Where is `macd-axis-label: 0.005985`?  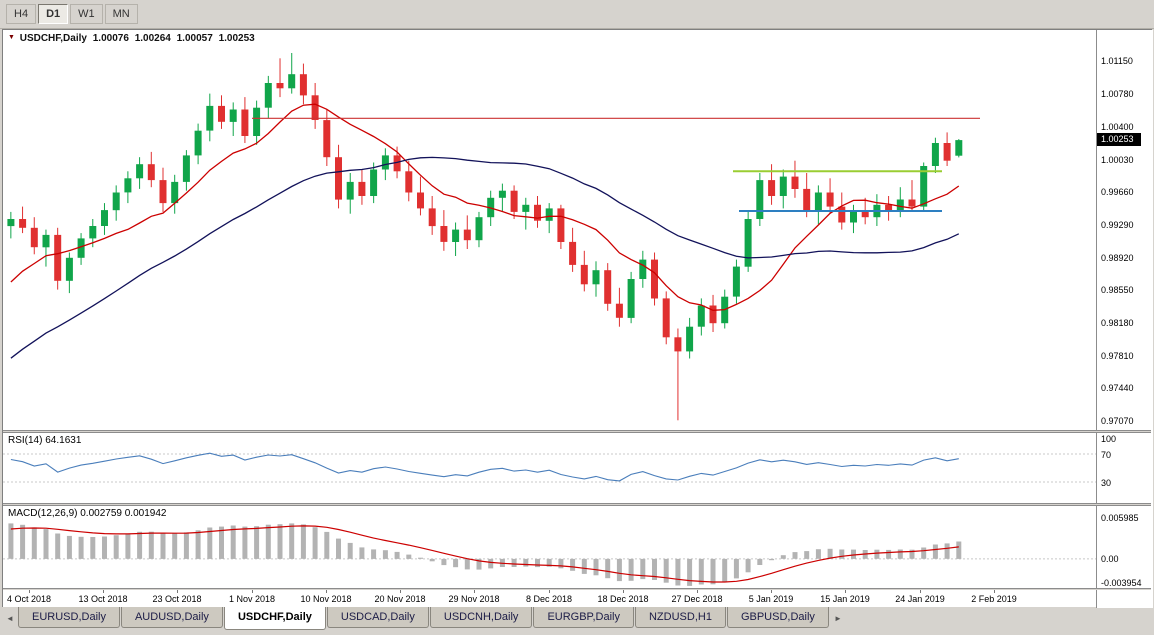 macd-axis-label: 0.005985 is located at coordinates (1120, 518).